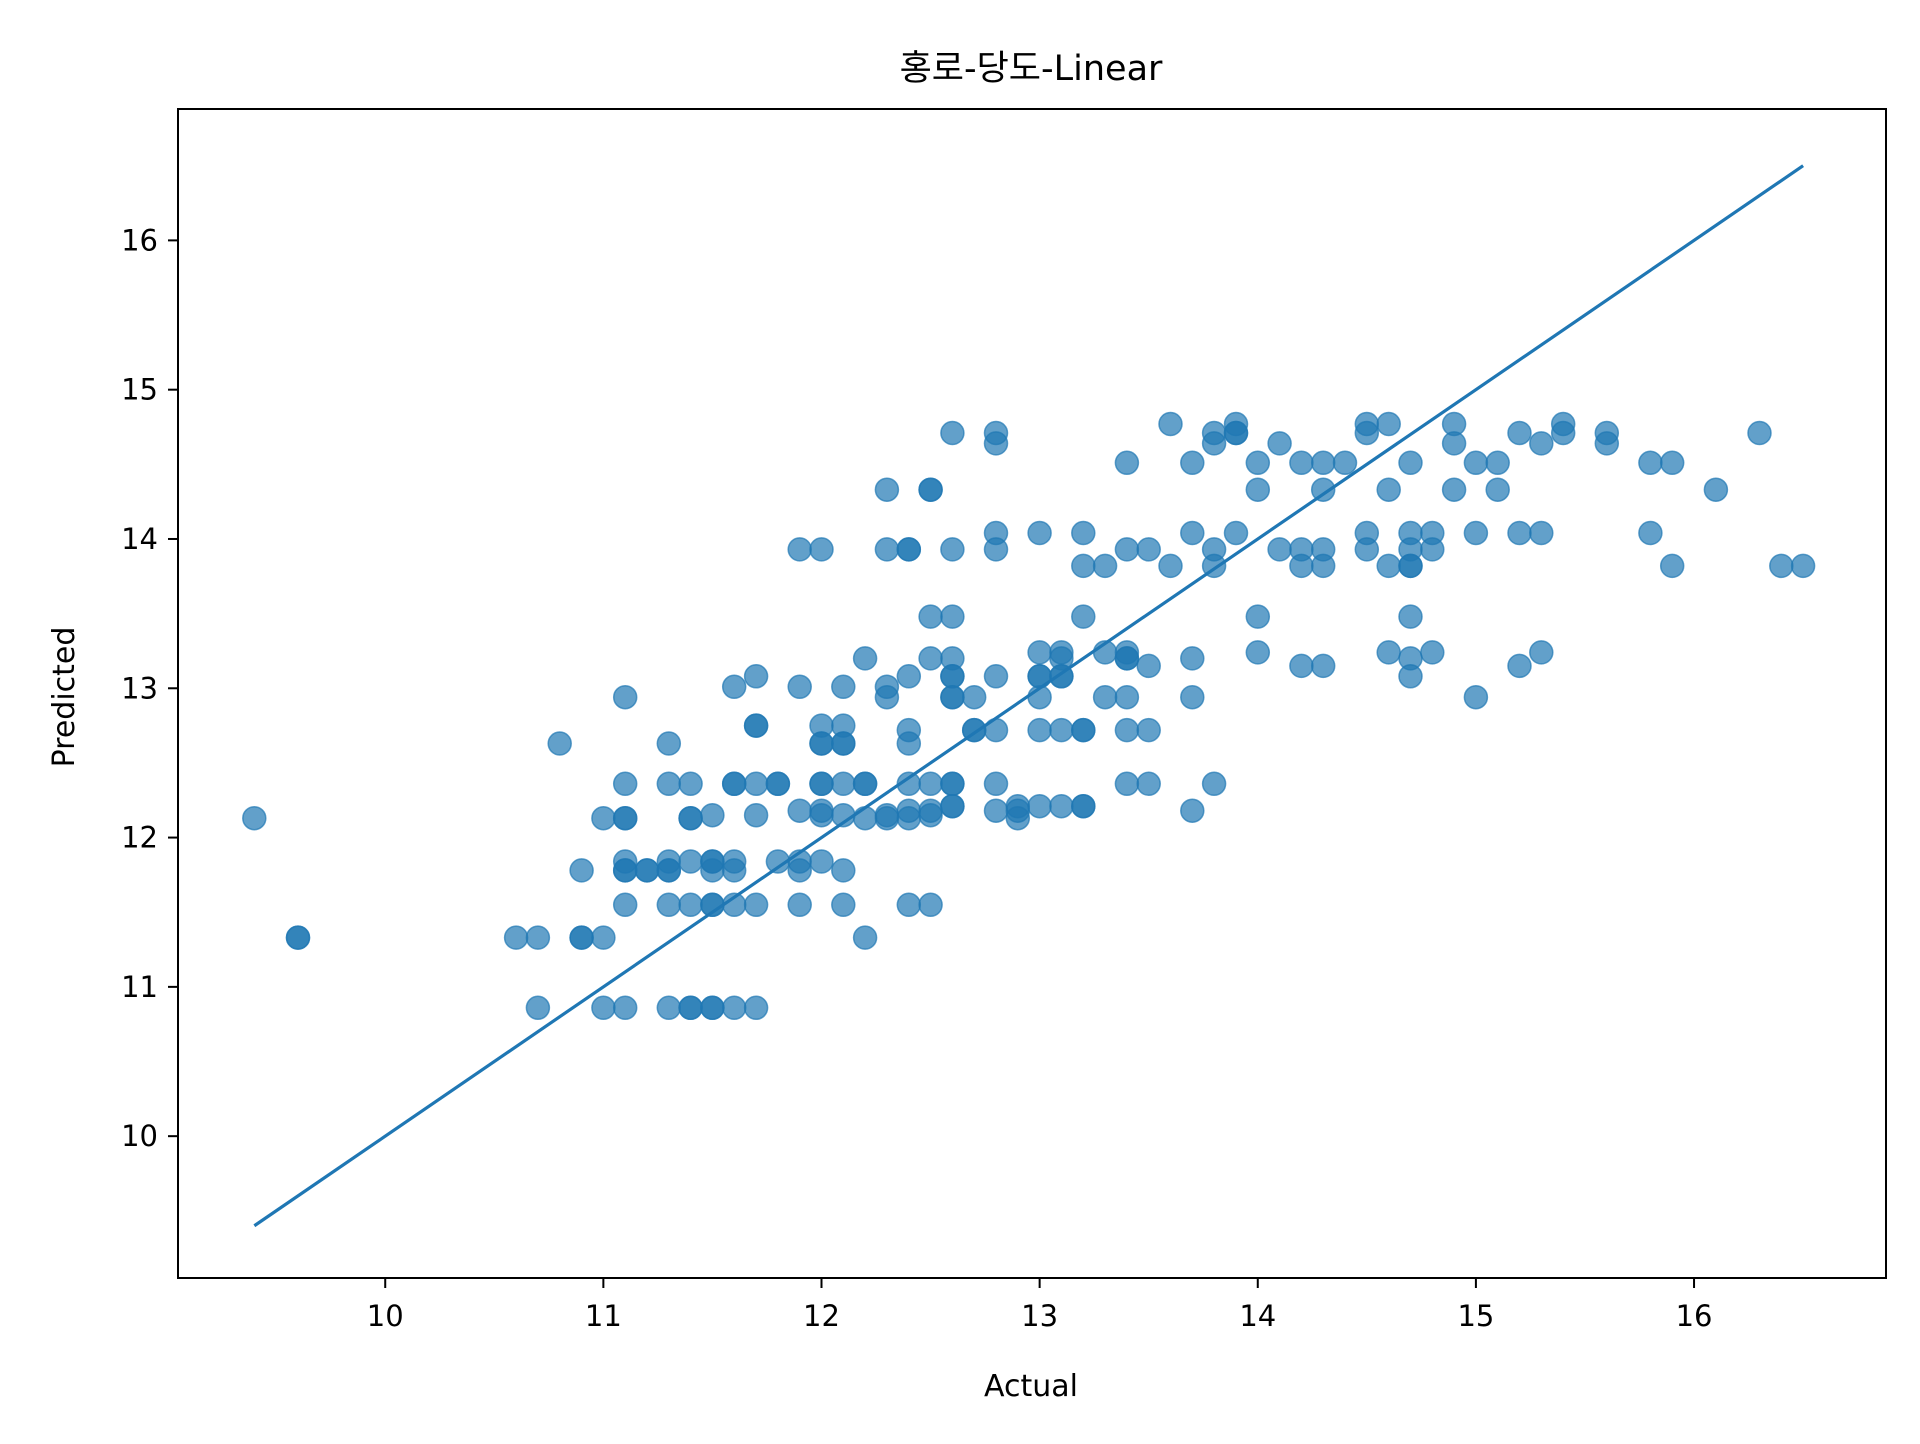 This screenshot has width=1920, height=1444. I want to click on x-tick-label: 13, so click(1039, 1316).